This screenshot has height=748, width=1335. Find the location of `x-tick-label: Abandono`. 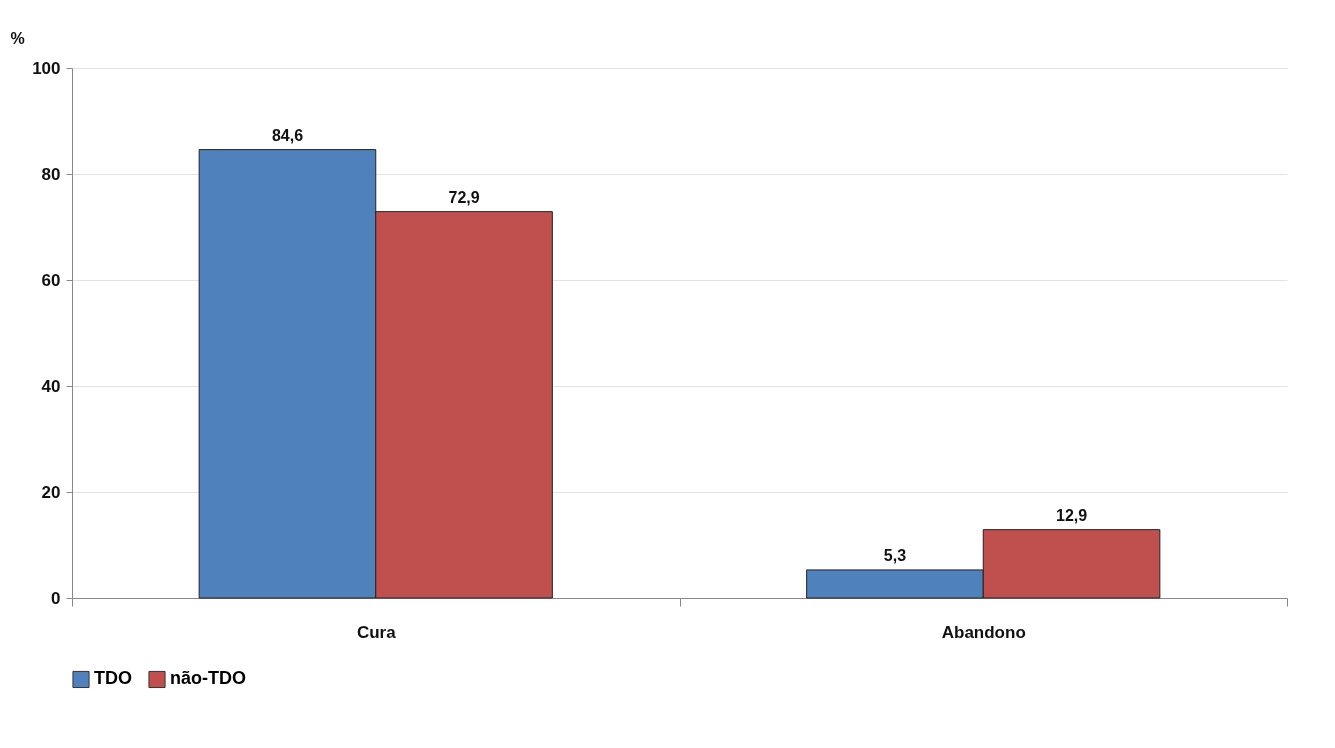

x-tick-label: Abandono is located at coordinates (983, 632).